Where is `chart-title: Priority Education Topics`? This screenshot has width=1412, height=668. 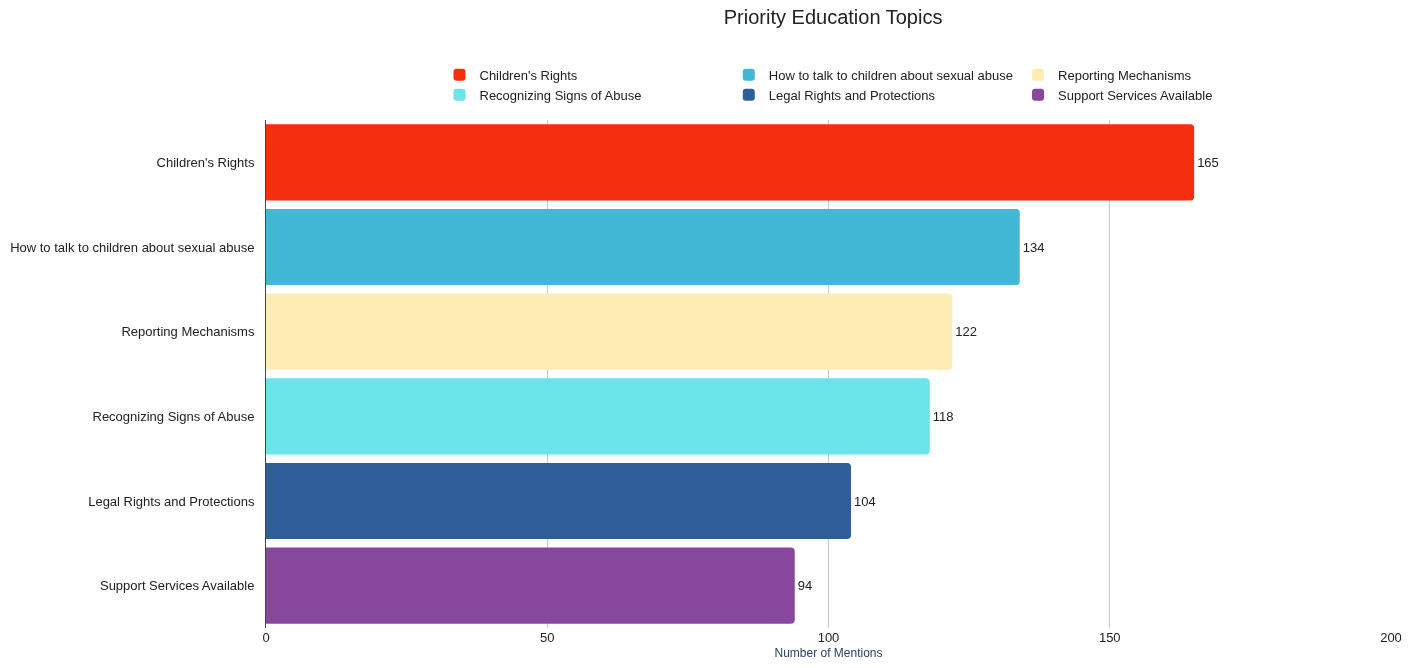
chart-title: Priority Education Topics is located at coordinates (833, 17).